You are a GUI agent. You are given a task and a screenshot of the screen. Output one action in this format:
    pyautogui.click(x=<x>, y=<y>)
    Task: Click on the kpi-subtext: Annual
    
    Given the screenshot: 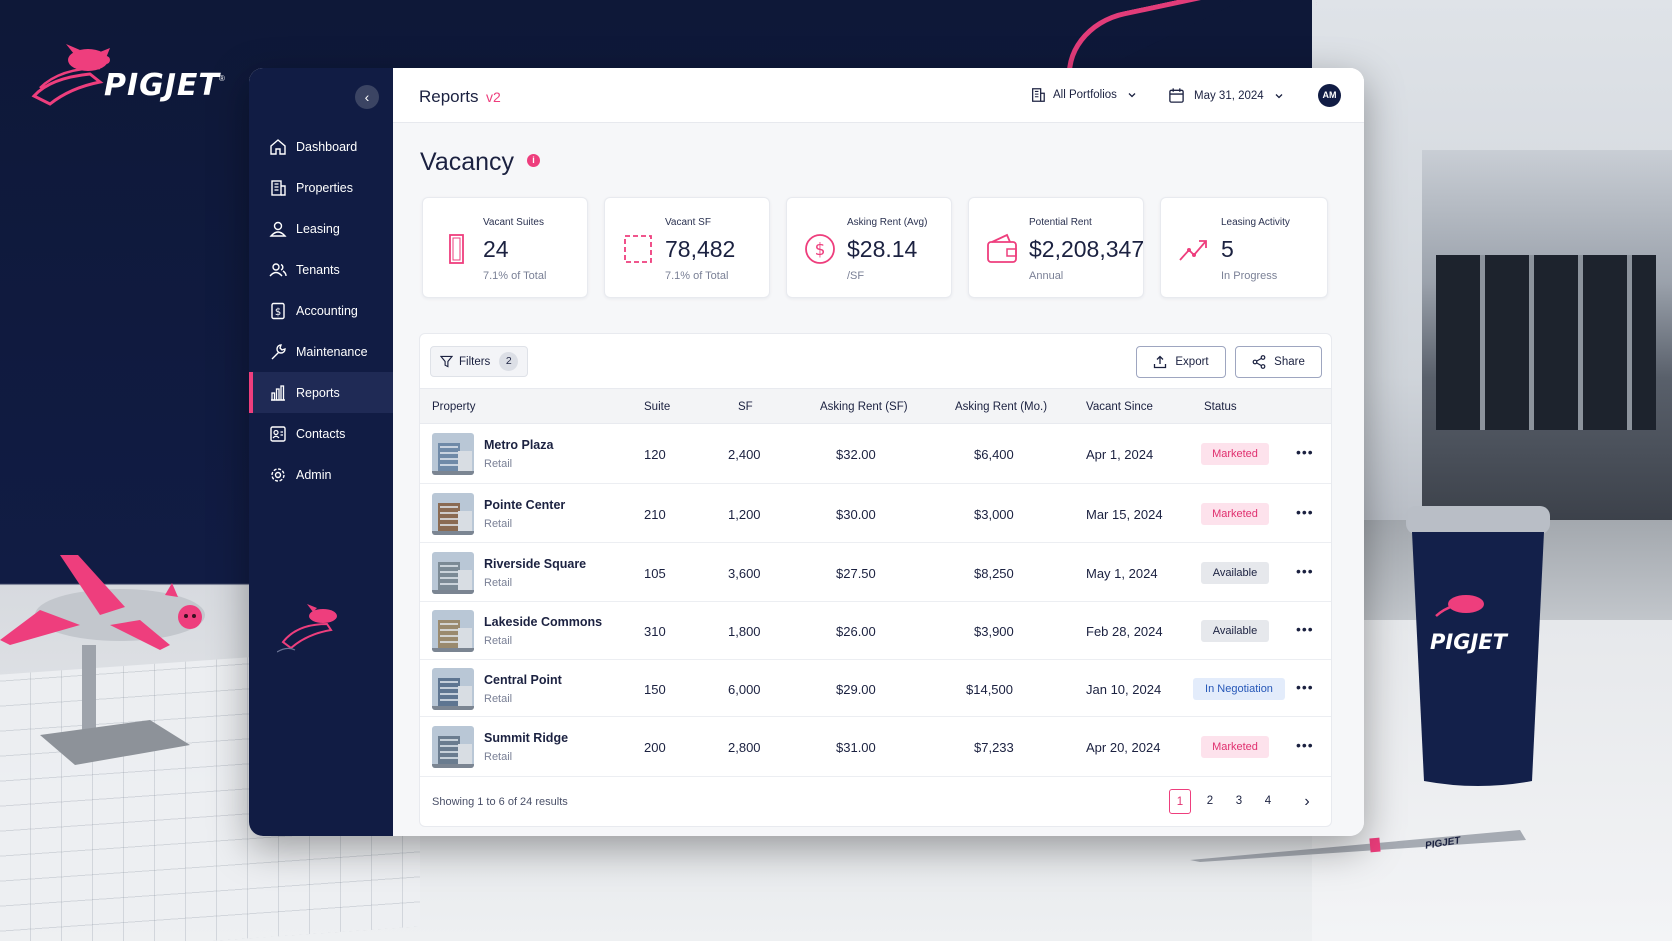 What is the action you would take?
    pyautogui.click(x=1046, y=276)
    